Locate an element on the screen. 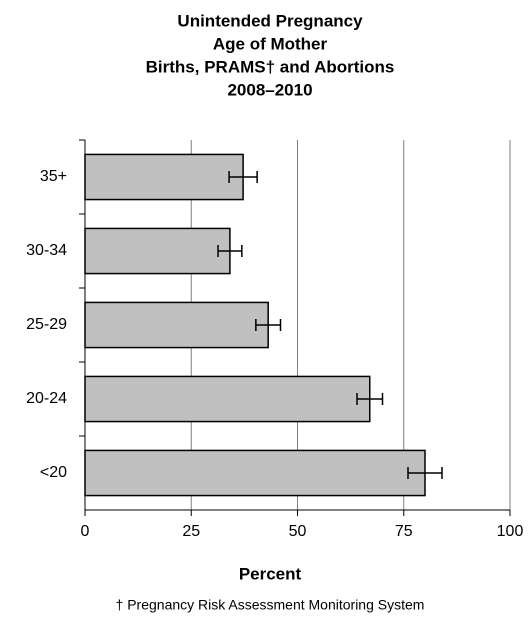 Image resolution: width=531 pixels, height=623 pixels. x-tick-label: 100 is located at coordinates (510, 531).